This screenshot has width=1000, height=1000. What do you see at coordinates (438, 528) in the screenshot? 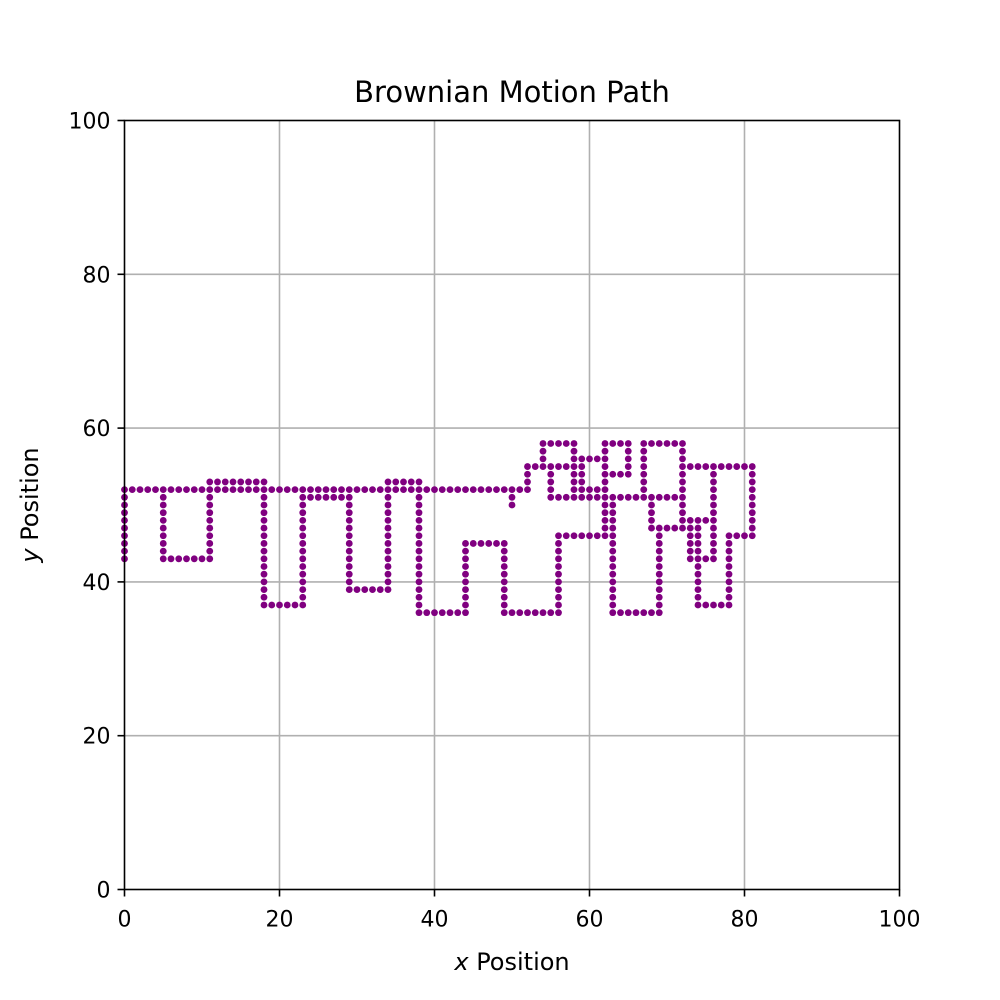
I see `scatter-points` at bounding box center [438, 528].